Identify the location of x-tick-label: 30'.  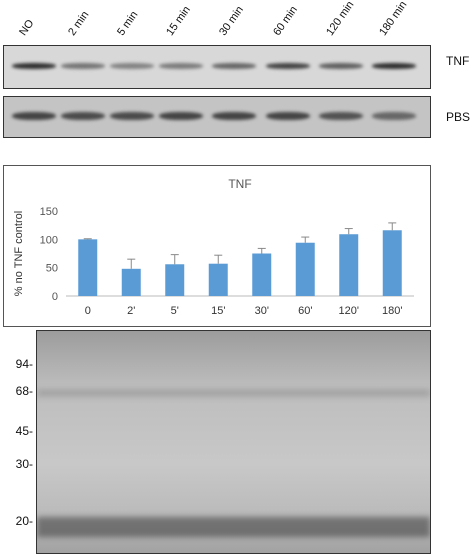
(262, 311).